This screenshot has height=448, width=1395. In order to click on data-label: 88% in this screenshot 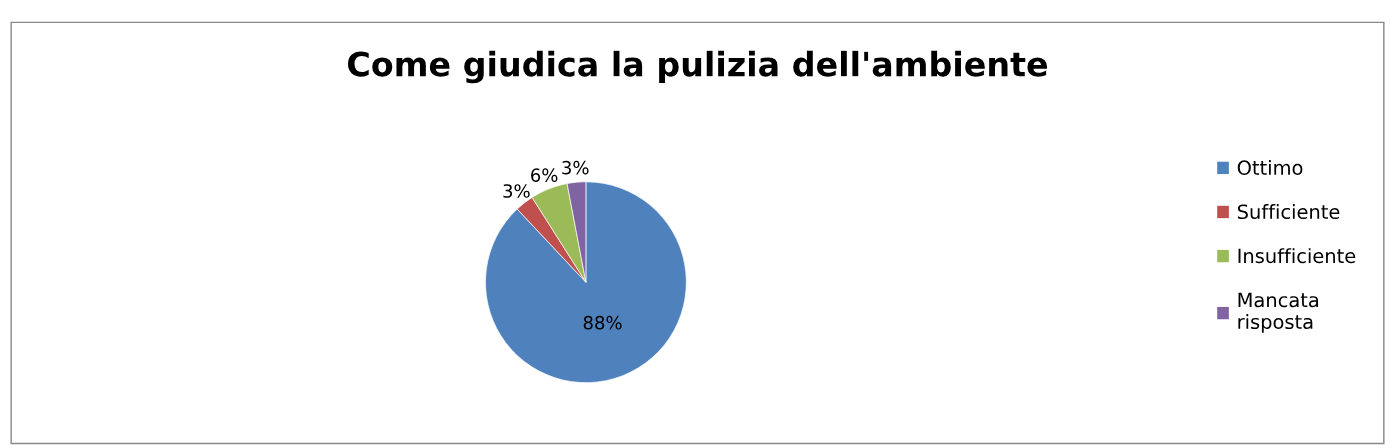, I will do `click(602, 322)`.